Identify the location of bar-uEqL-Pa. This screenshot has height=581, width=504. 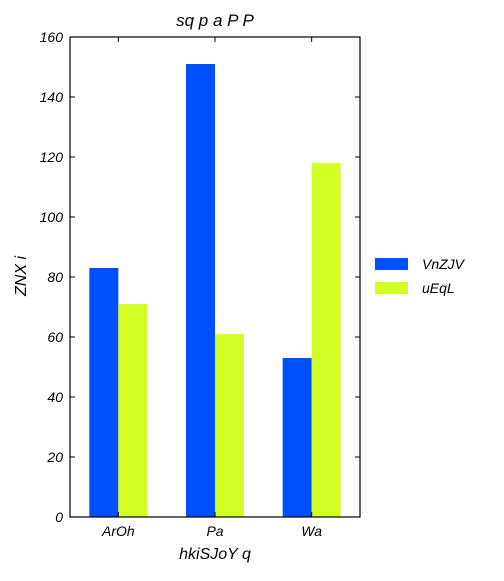
(229, 425).